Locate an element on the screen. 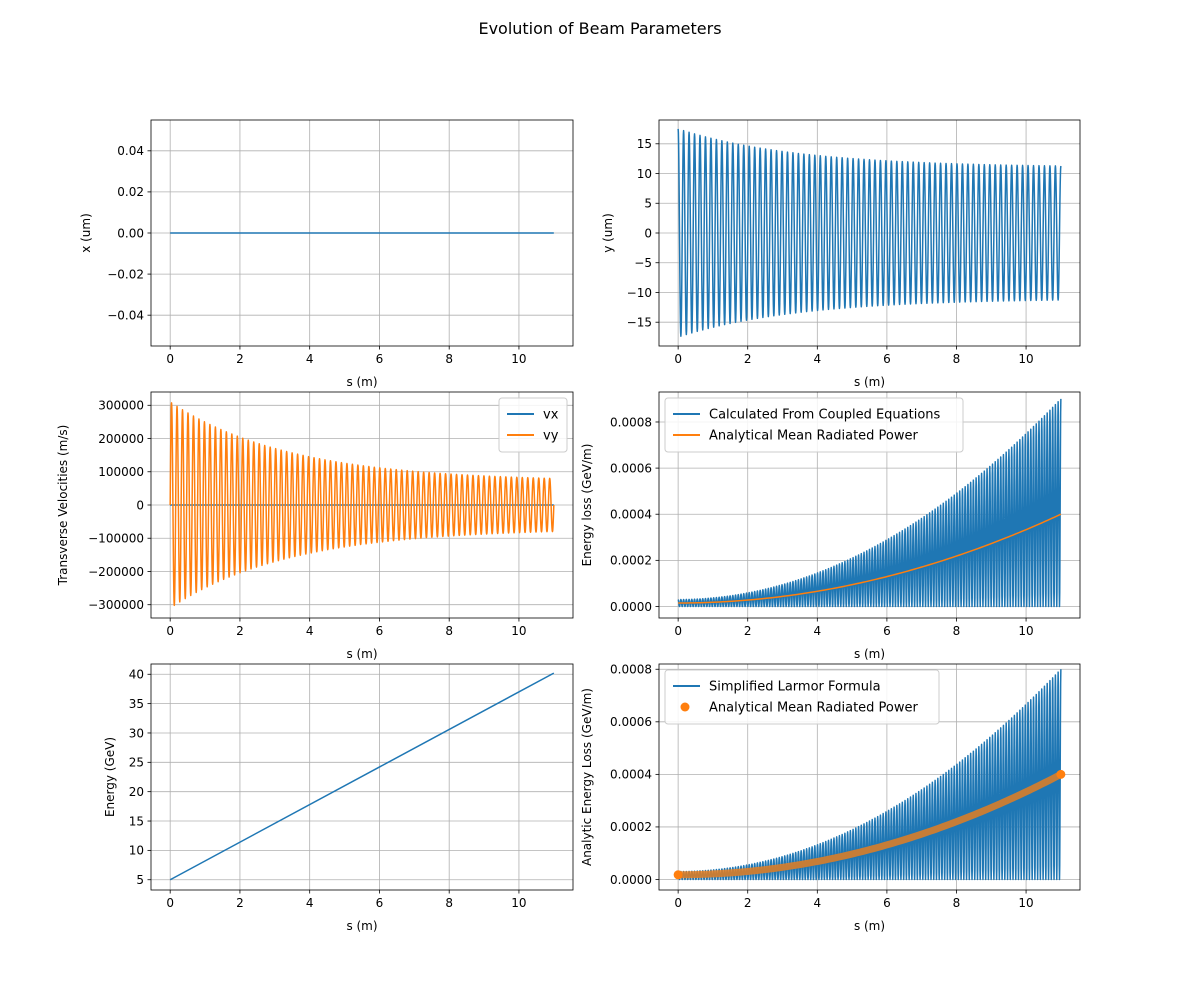  y-tick-label: 300000 is located at coordinates (121, 406).